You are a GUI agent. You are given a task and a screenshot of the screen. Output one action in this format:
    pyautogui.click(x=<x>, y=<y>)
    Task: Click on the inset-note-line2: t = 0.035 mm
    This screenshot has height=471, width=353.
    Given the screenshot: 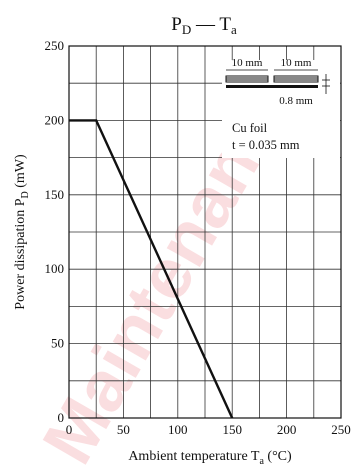 What is the action you would take?
    pyautogui.click(x=266, y=145)
    